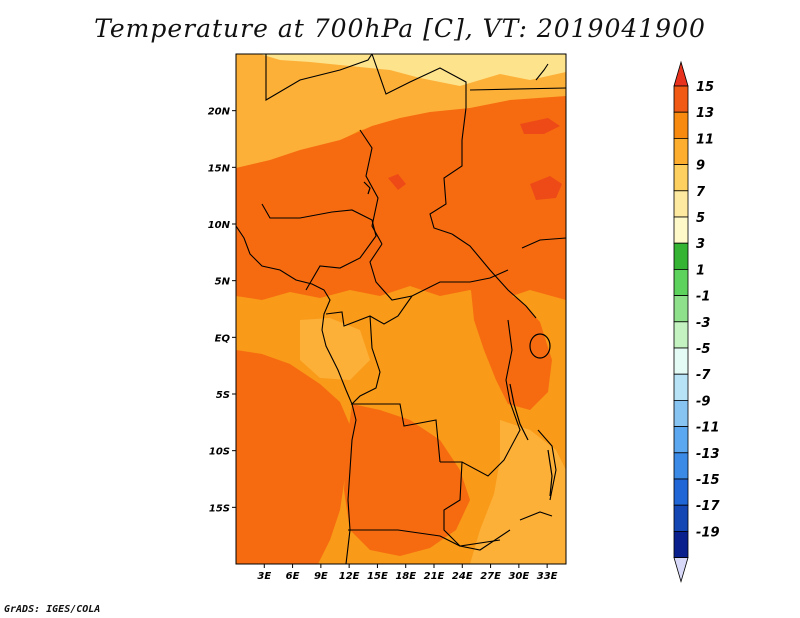  Describe the element at coordinates (543, 243) in the screenshot. I see `border-ethiopia` at that location.